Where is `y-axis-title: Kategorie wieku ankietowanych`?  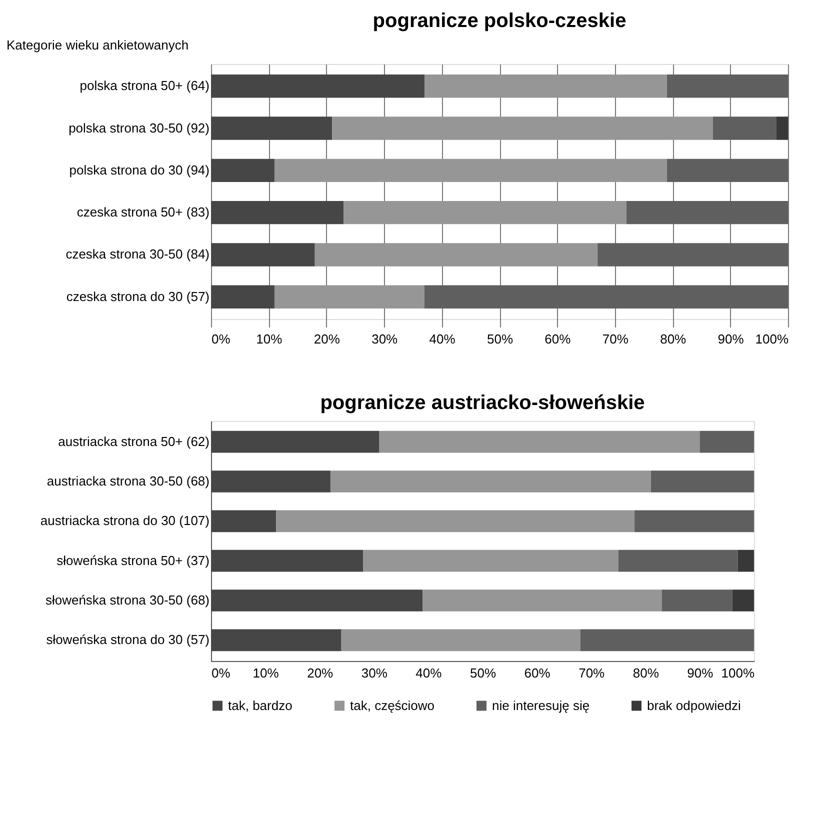
y-axis-title: Kategorie wieku ankietowanych is located at coordinates (97, 45).